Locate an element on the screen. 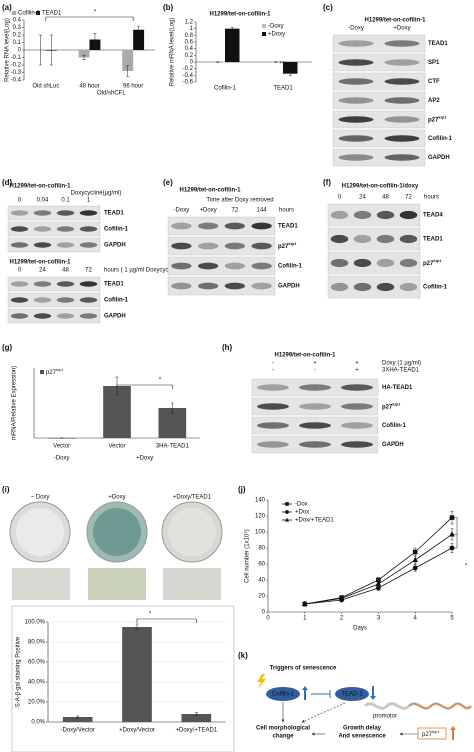  legend-marker is located at coordinates (287, 519).